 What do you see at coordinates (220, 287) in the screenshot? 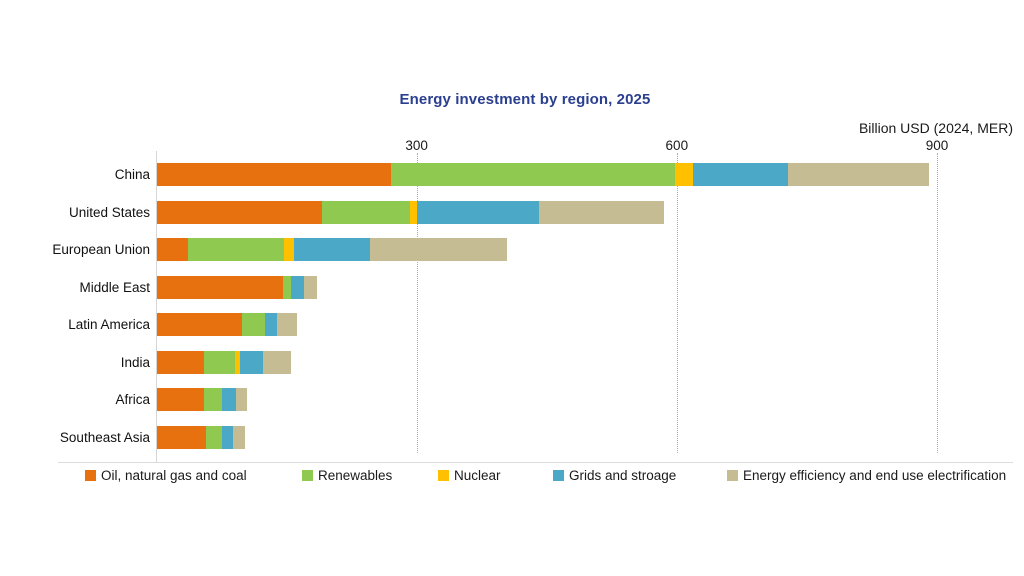
I see `segment-middle-east-oil-natural-gas-and-coal` at bounding box center [220, 287].